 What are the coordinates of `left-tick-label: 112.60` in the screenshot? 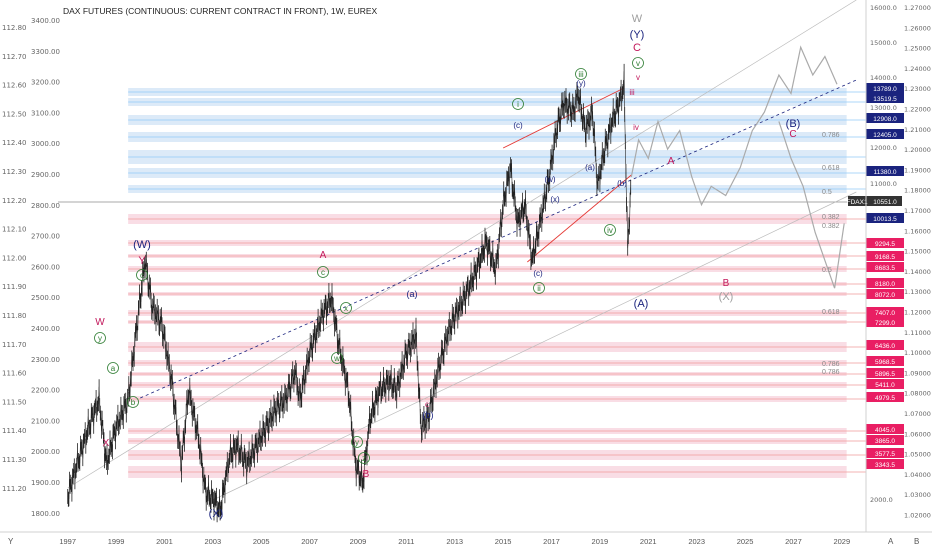 It's located at (14, 86).